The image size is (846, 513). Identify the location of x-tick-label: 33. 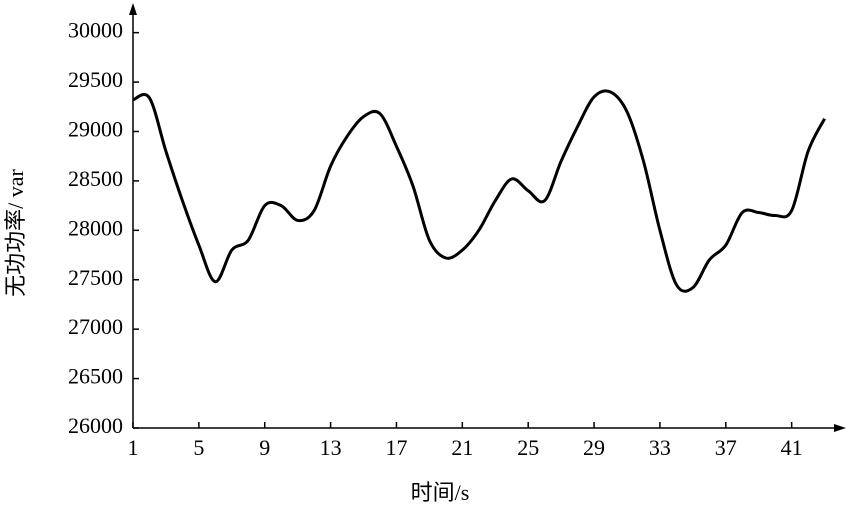
(660, 447).